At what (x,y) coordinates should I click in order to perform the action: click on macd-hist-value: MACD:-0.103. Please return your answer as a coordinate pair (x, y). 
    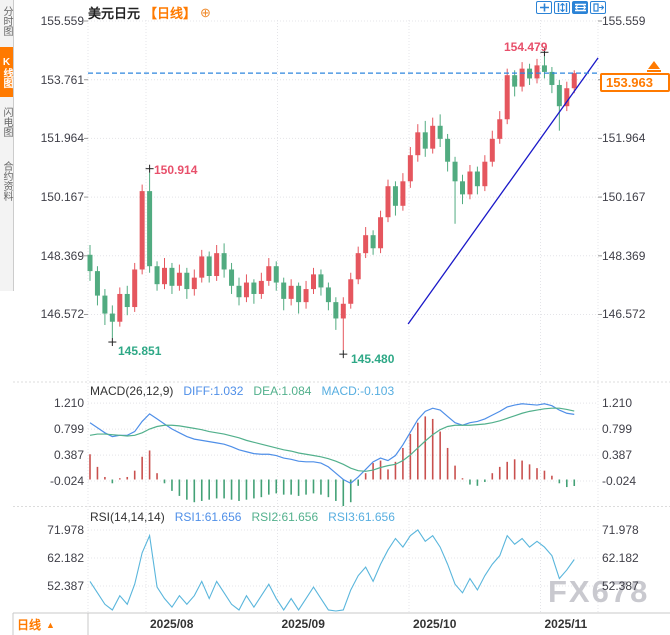
    Looking at the image, I should click on (358, 391).